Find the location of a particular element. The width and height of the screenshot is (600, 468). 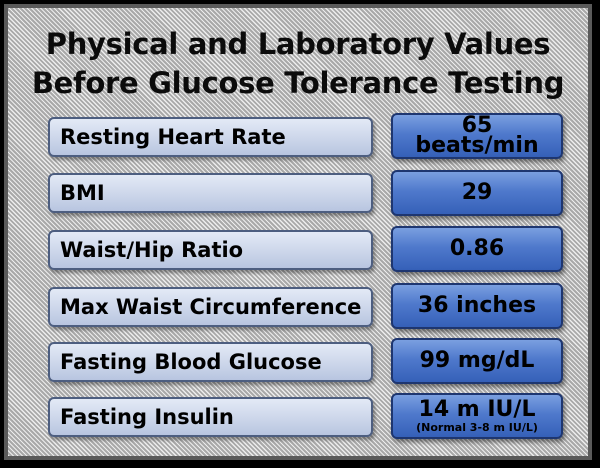

value-fasting-blood-glucose: 99 mg/dL is located at coordinates (477, 361).